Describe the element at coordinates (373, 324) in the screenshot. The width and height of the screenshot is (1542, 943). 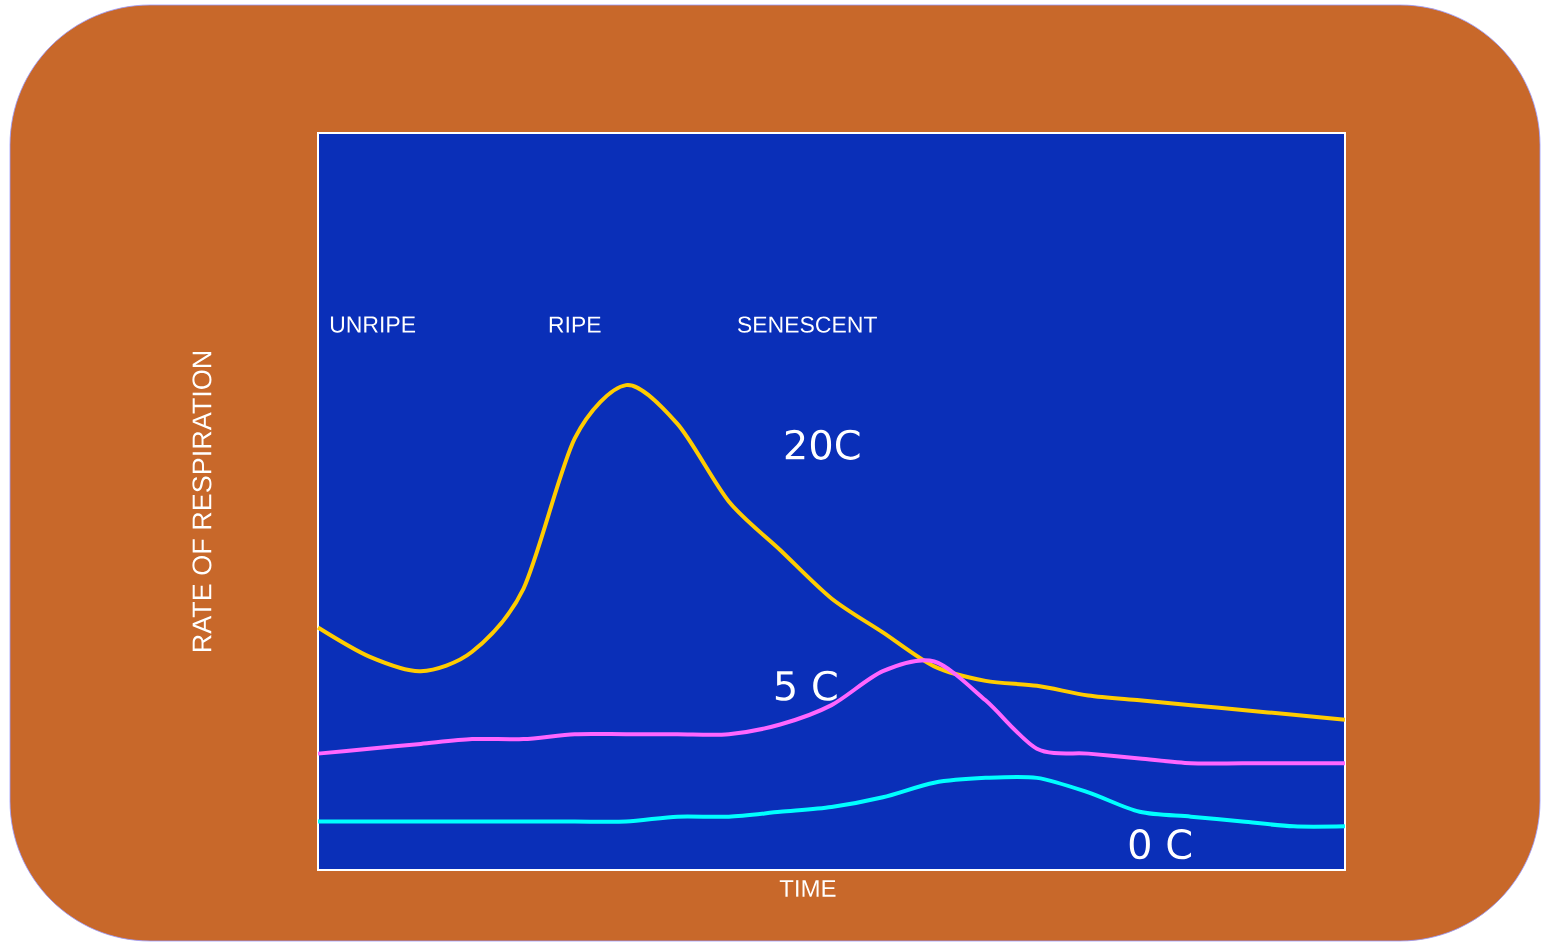
I see `text: UNRIPE` at that location.